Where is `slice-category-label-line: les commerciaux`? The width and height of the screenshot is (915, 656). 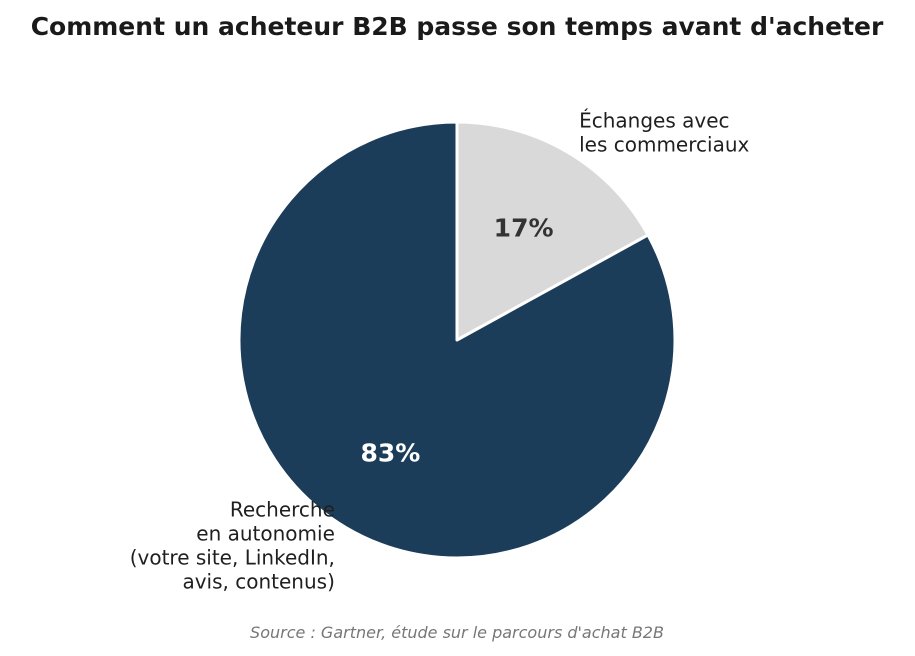 slice-category-label-line: les commerciaux is located at coordinates (664, 145).